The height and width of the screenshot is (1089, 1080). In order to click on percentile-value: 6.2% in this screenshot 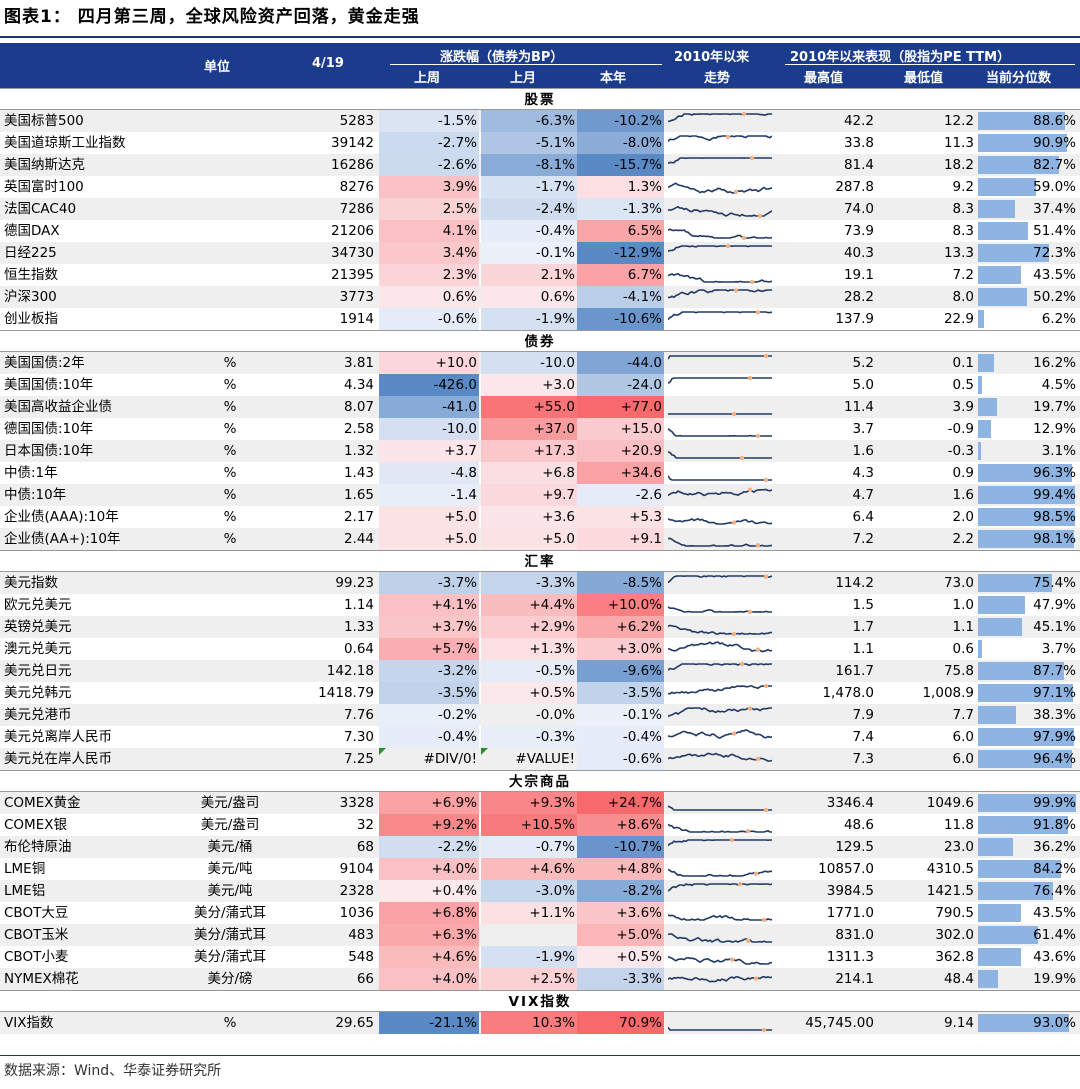, I will do `click(1058, 319)`.